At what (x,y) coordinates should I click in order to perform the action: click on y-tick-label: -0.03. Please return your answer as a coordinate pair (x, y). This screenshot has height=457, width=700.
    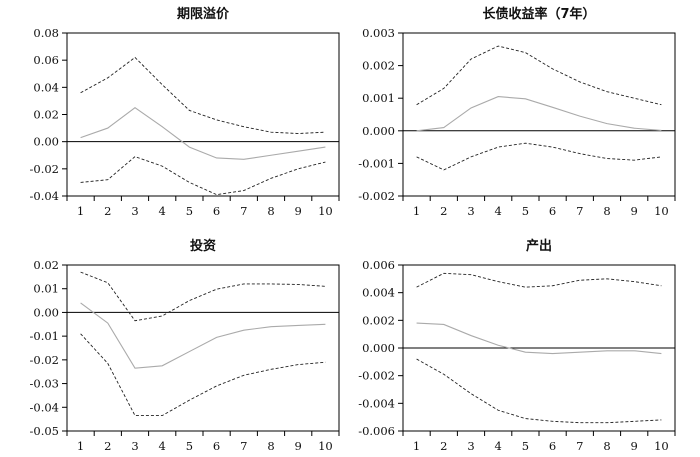
    Looking at the image, I should click on (45, 384).